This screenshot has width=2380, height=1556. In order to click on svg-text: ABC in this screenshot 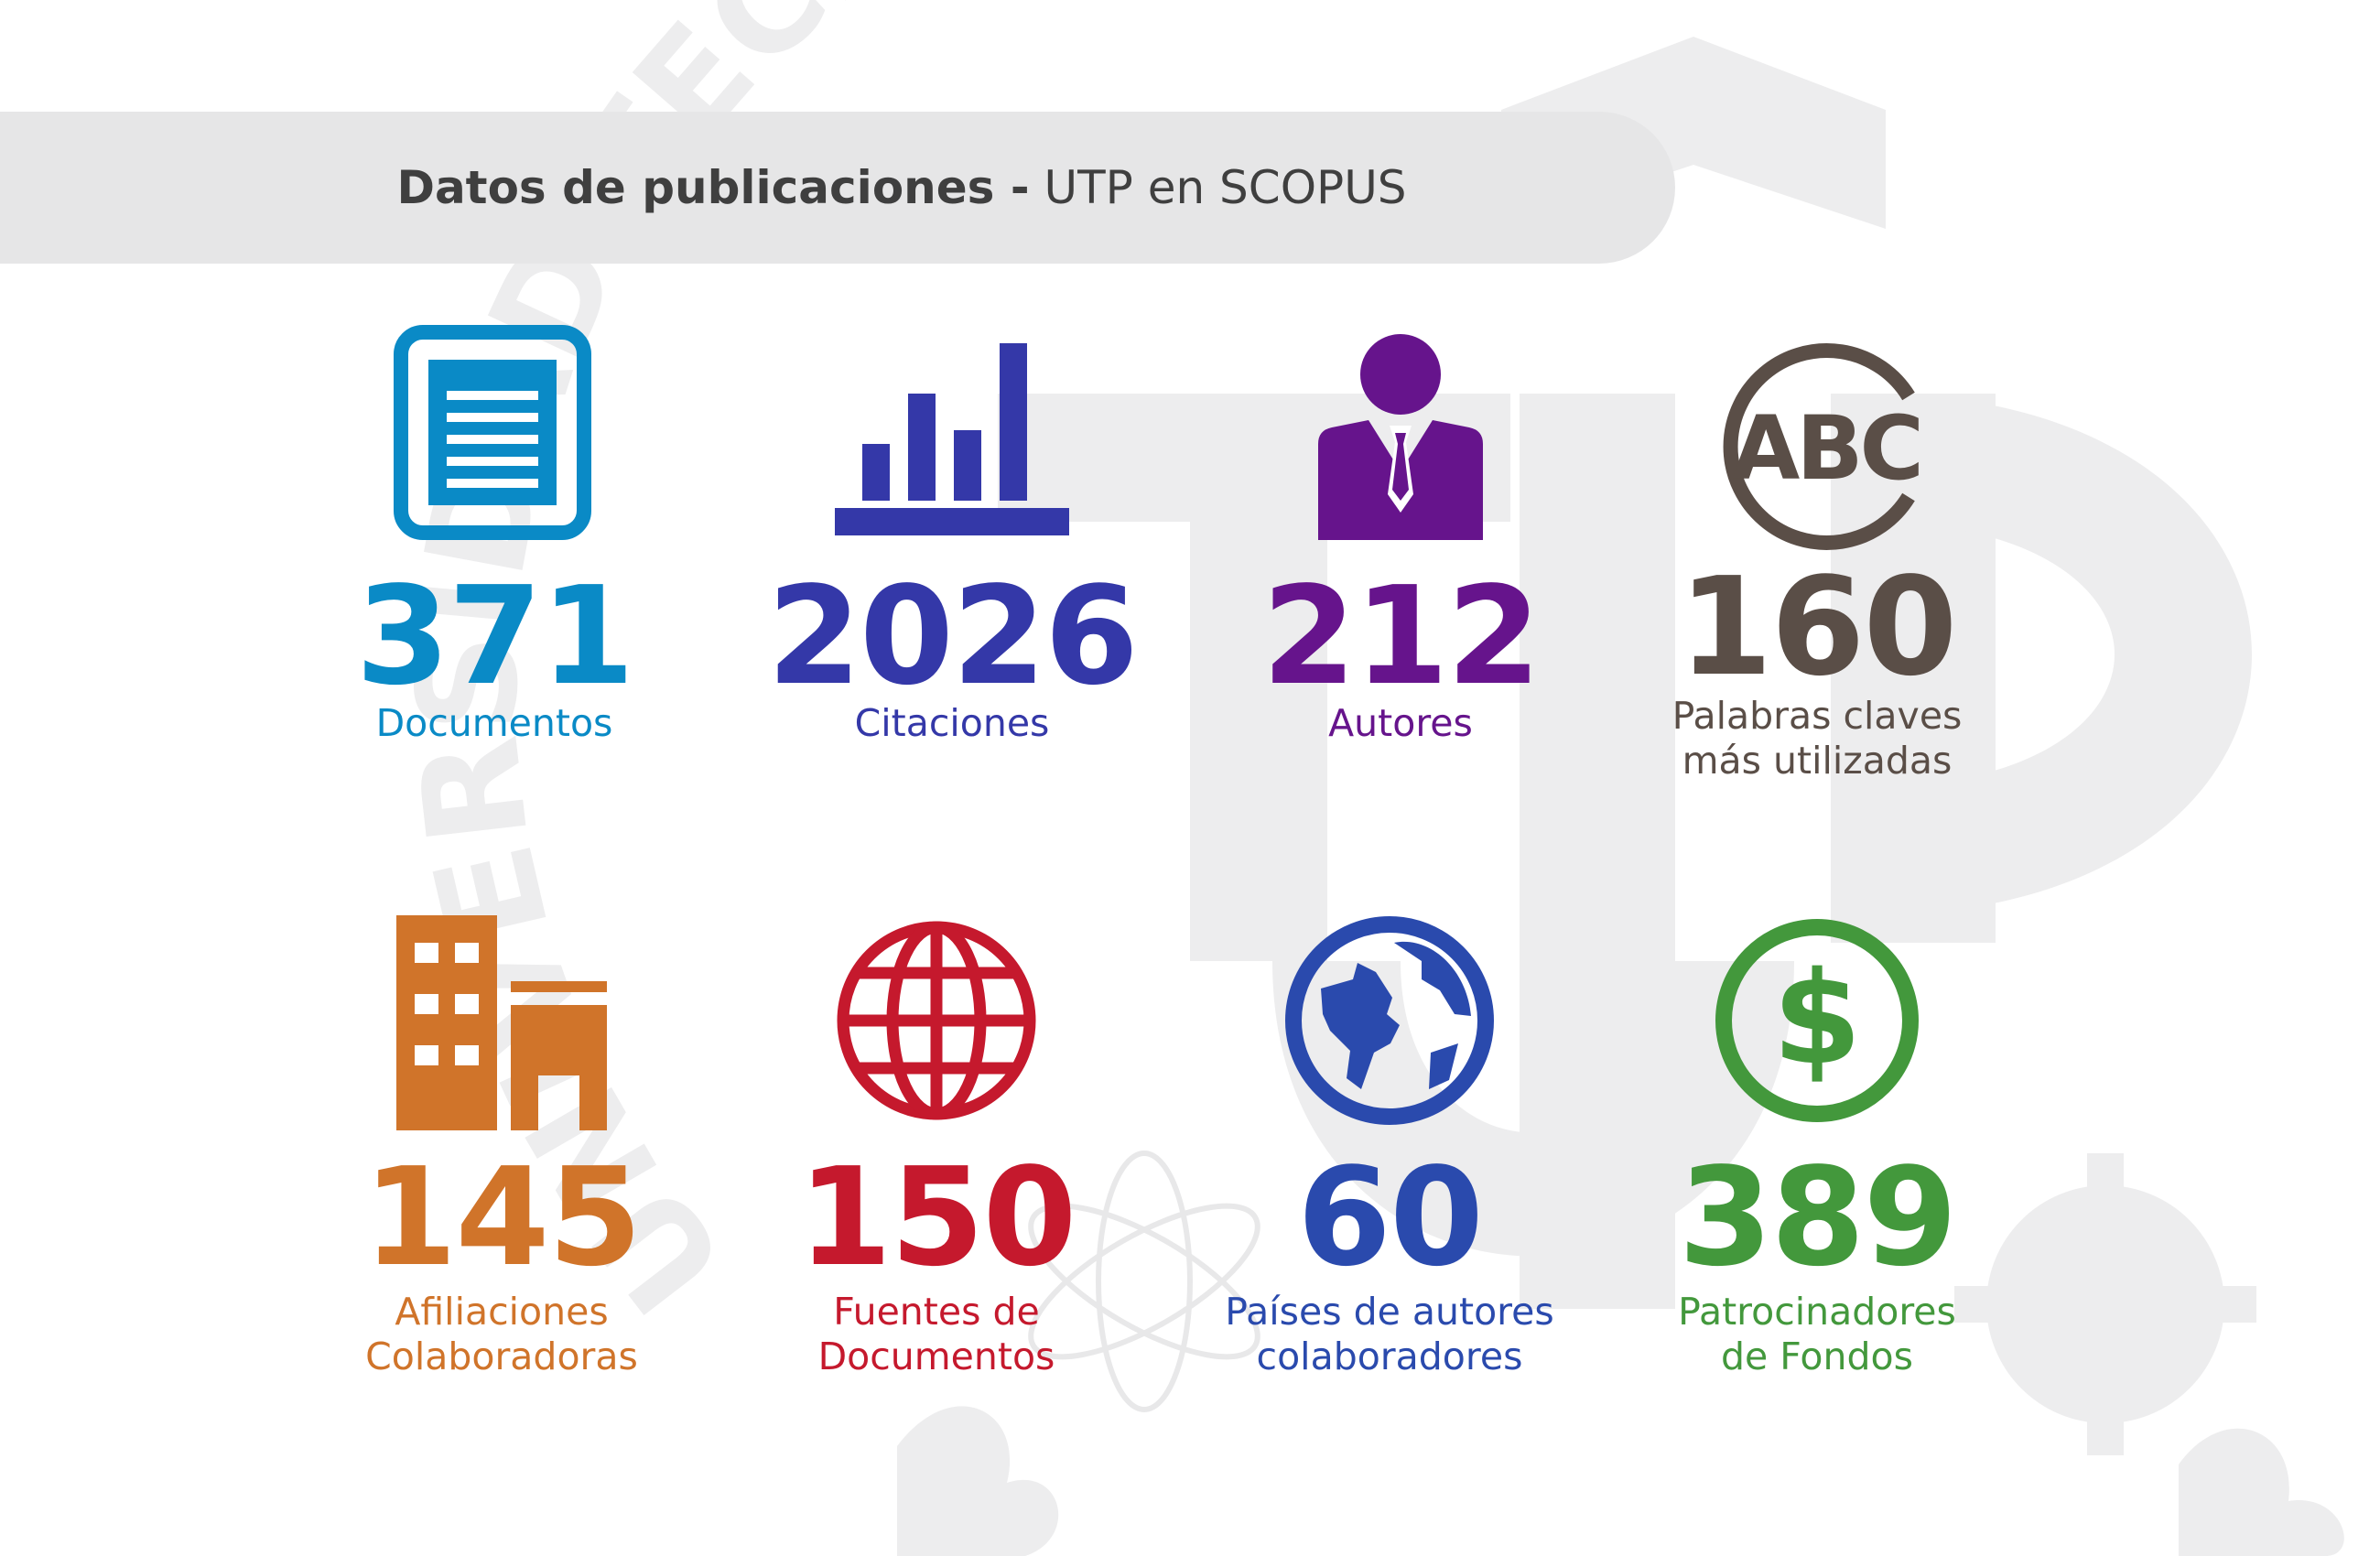, I will do `click(1826, 448)`.